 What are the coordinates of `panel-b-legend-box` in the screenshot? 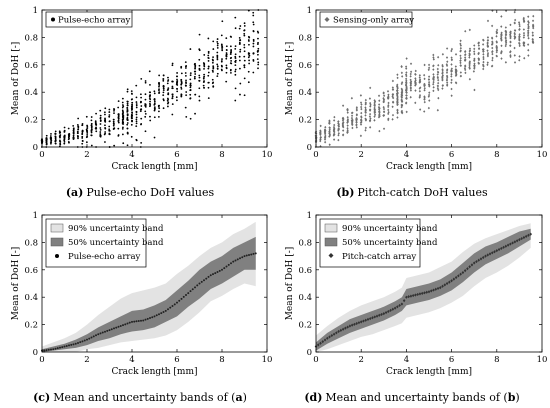 It's located at (366, 19).